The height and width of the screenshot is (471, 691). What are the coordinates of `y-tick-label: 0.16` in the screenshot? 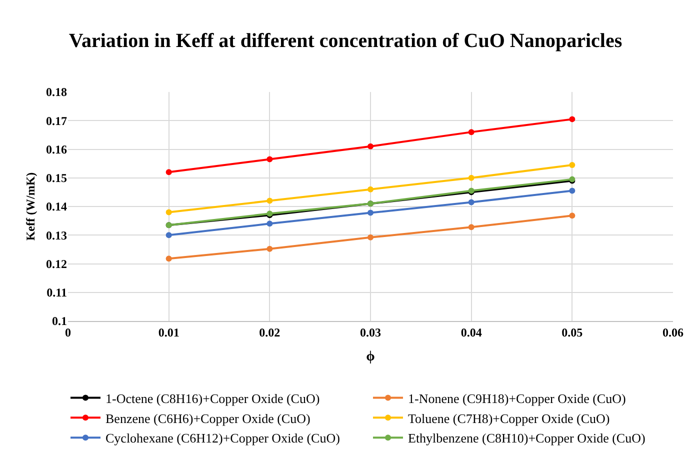 It's located at (56, 149).